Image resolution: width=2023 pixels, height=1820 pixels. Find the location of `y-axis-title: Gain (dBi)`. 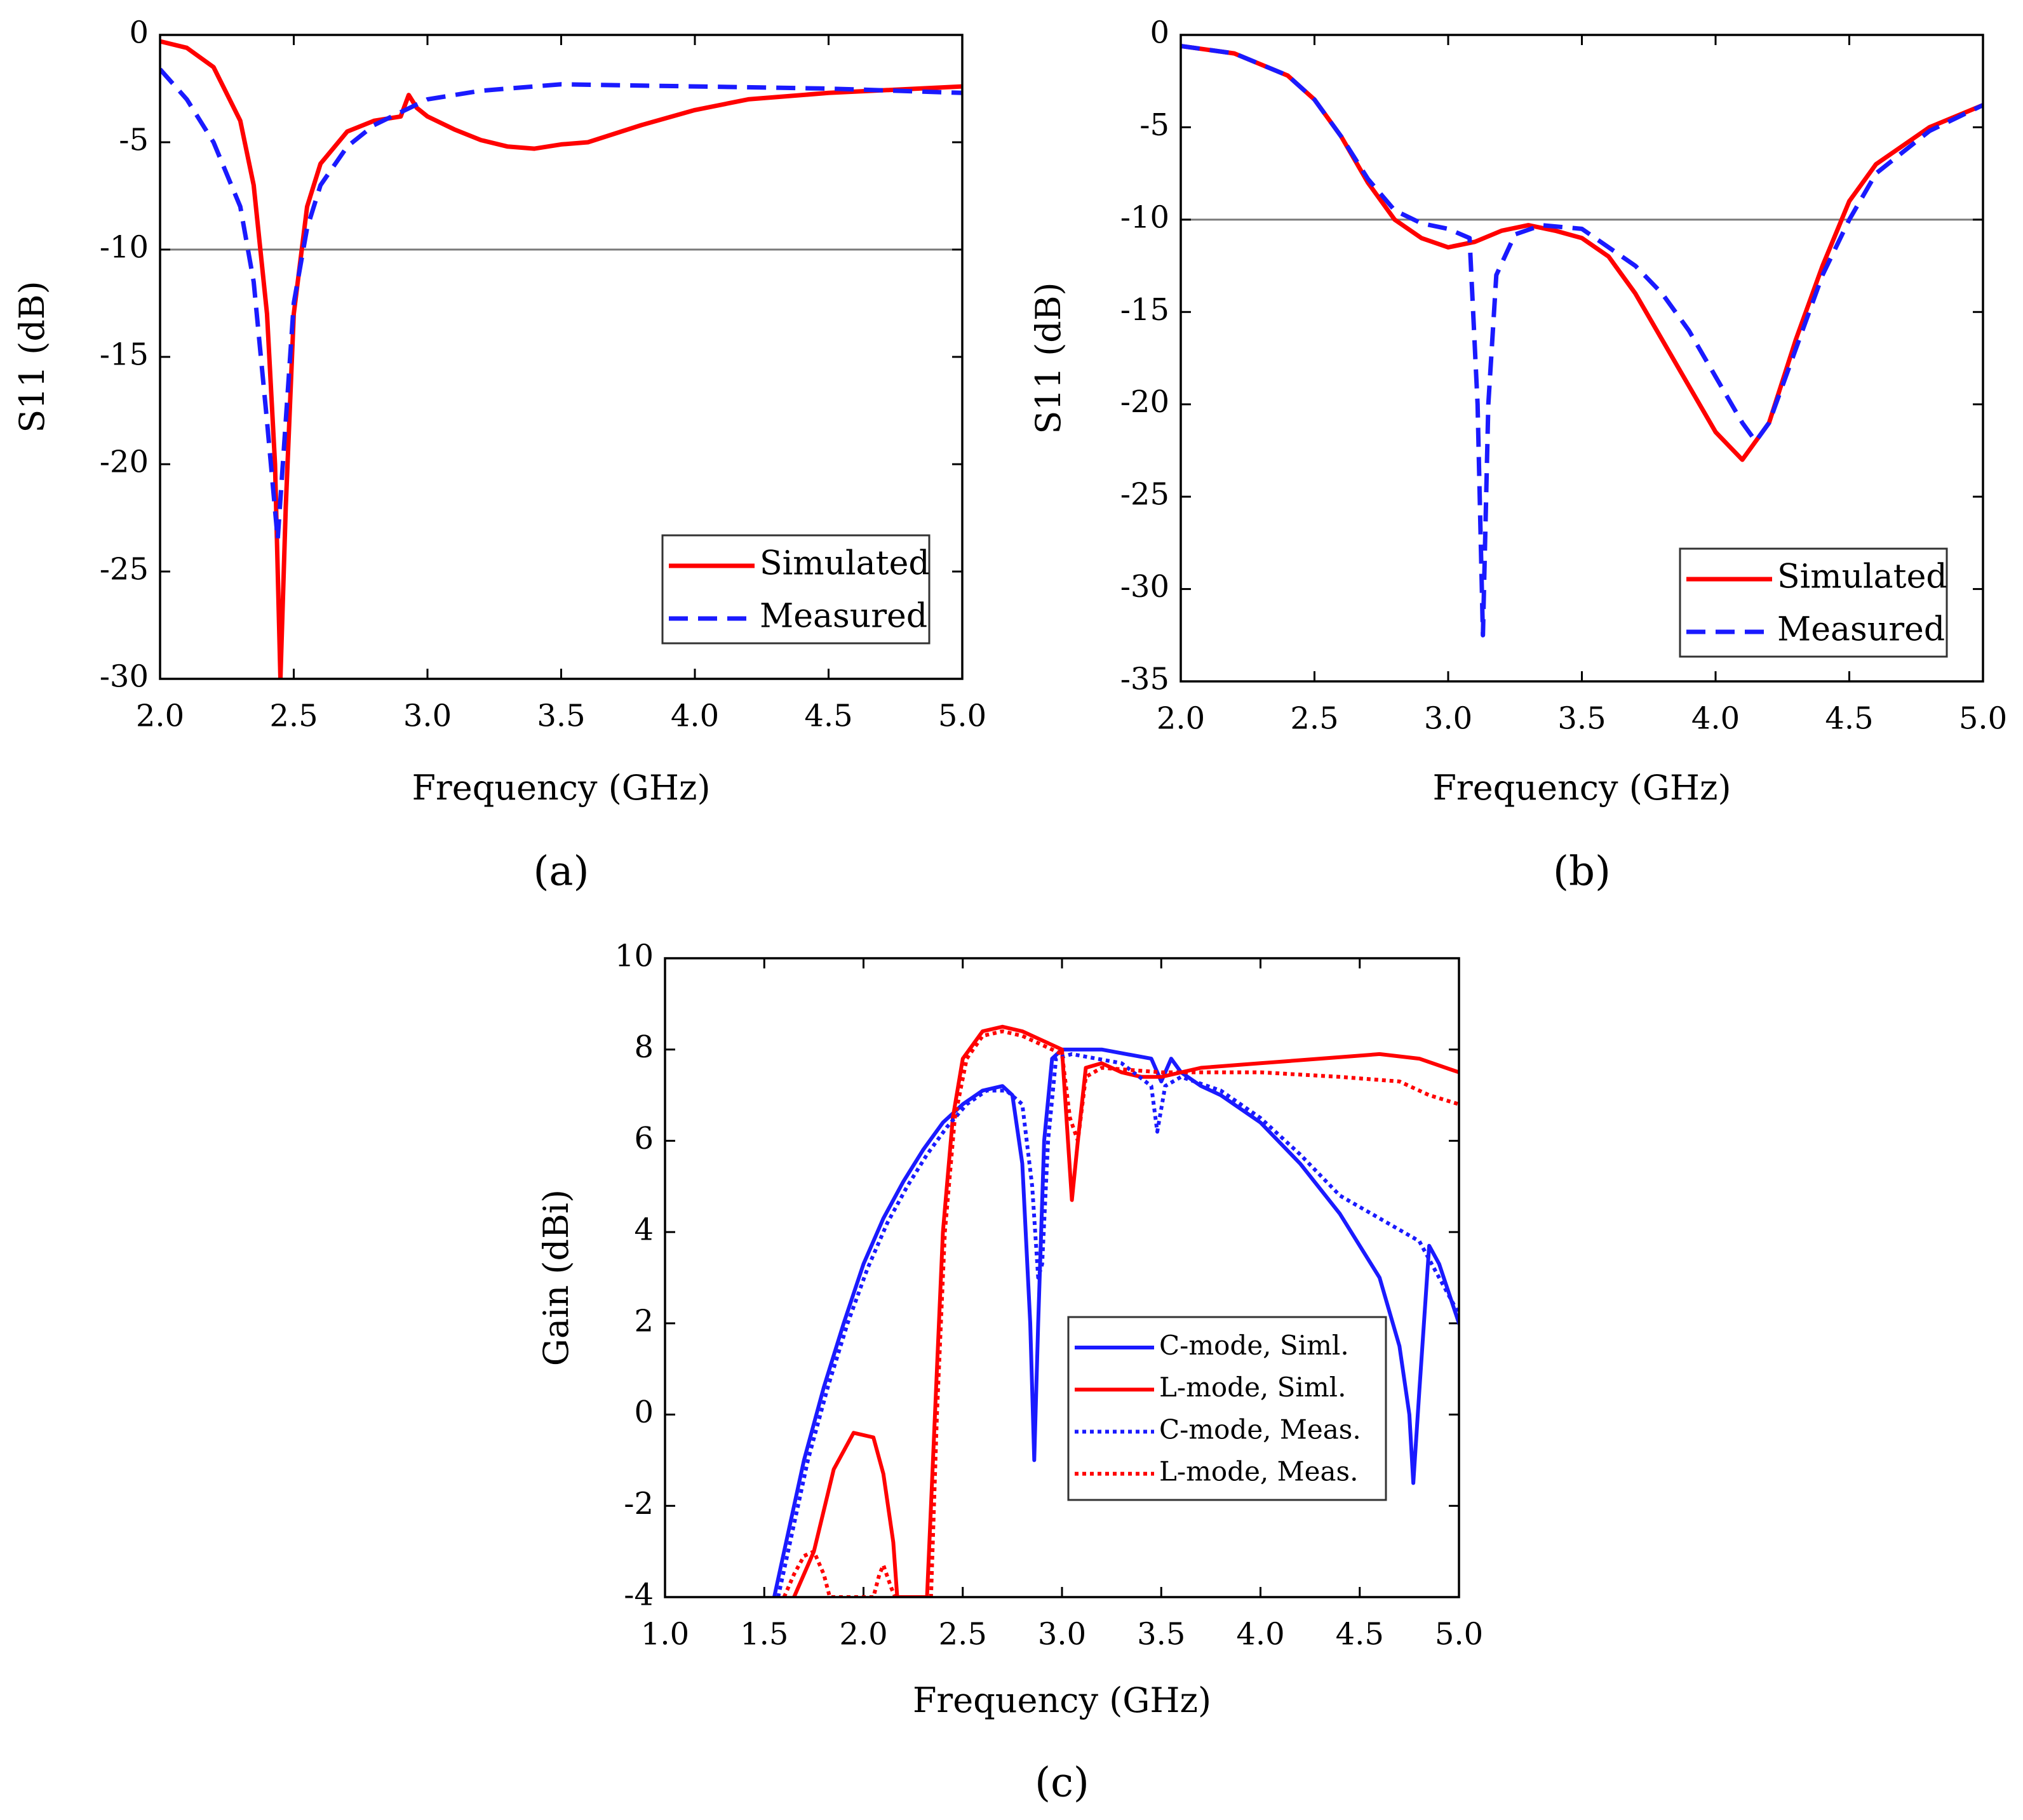

y-axis-title: Gain (dBi) is located at coordinates (556, 1277).